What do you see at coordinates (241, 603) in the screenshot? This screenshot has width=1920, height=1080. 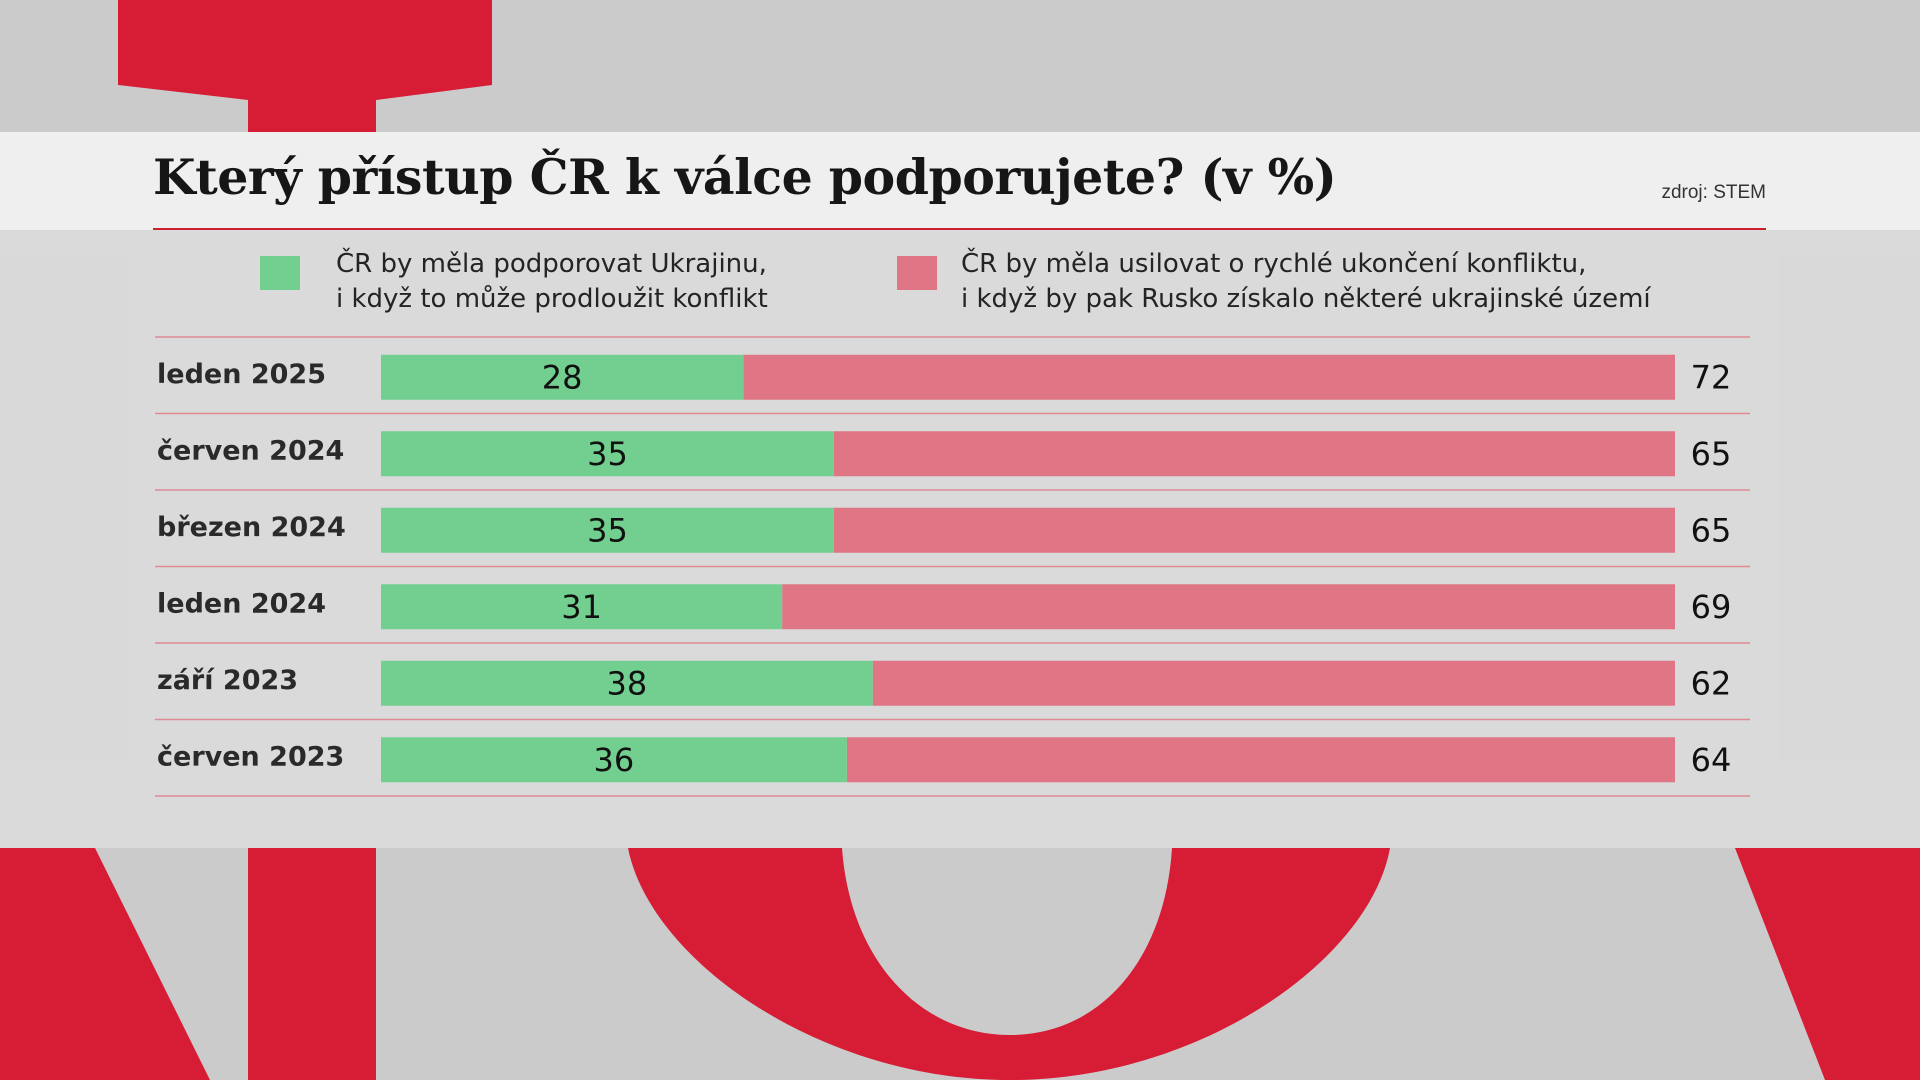 I see `row-label: leden 2024` at bounding box center [241, 603].